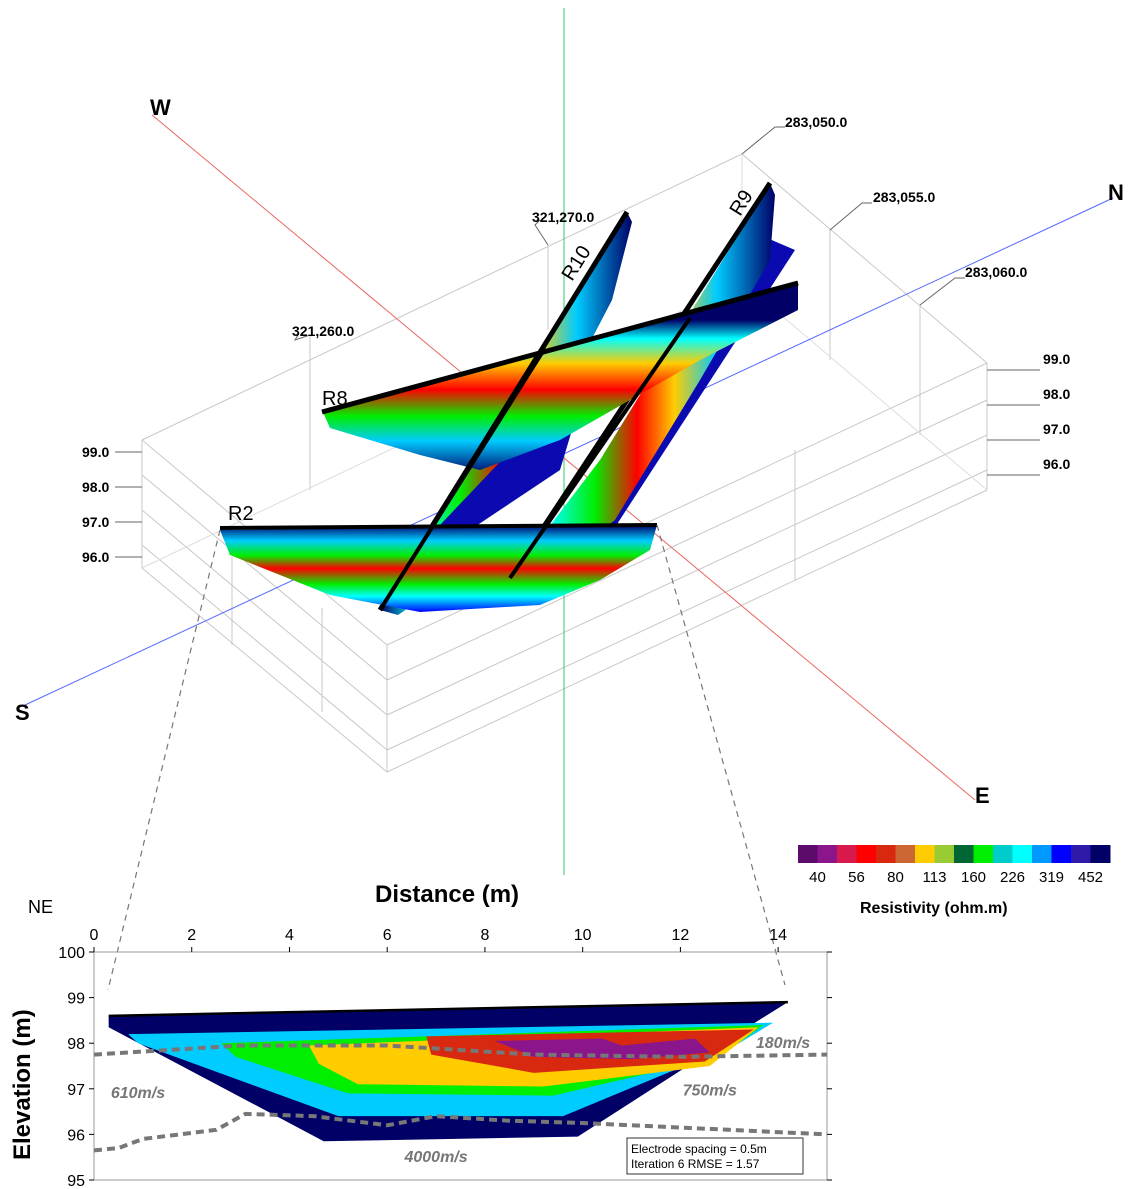  What do you see at coordinates (935, 877) in the screenshot?
I see `legend-tick-label: 113` at bounding box center [935, 877].